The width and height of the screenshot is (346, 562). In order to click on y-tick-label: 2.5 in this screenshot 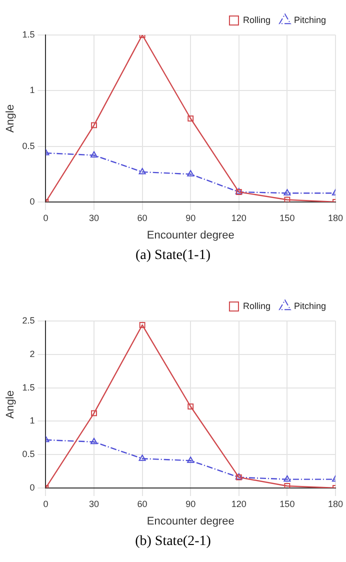, I will do `click(28, 320)`.